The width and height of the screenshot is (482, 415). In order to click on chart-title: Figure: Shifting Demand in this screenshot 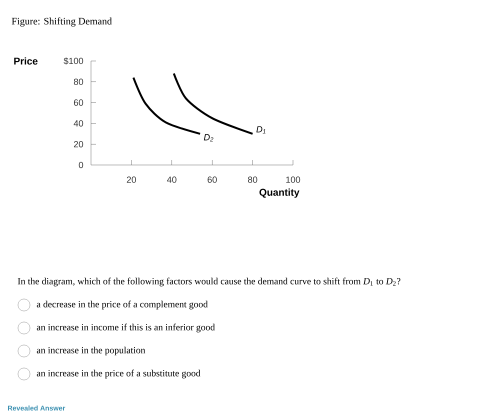, I will do `click(62, 22)`.